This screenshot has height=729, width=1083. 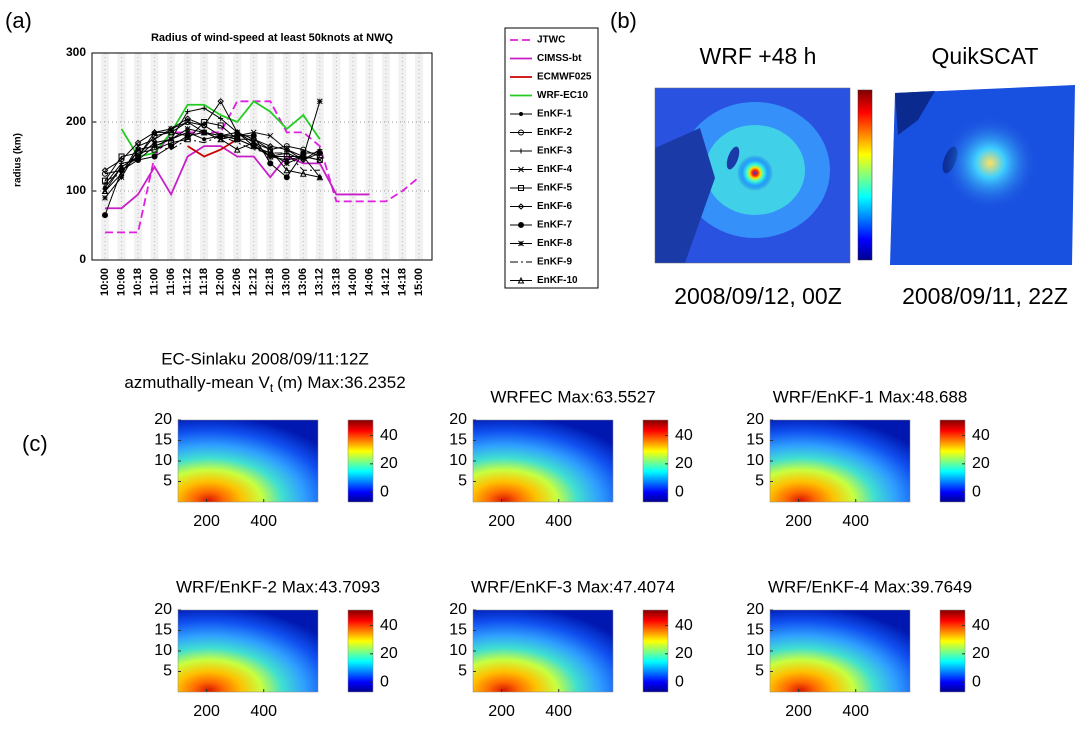 What do you see at coordinates (758, 56) in the screenshot?
I see `map-title: WRF +48 h` at bounding box center [758, 56].